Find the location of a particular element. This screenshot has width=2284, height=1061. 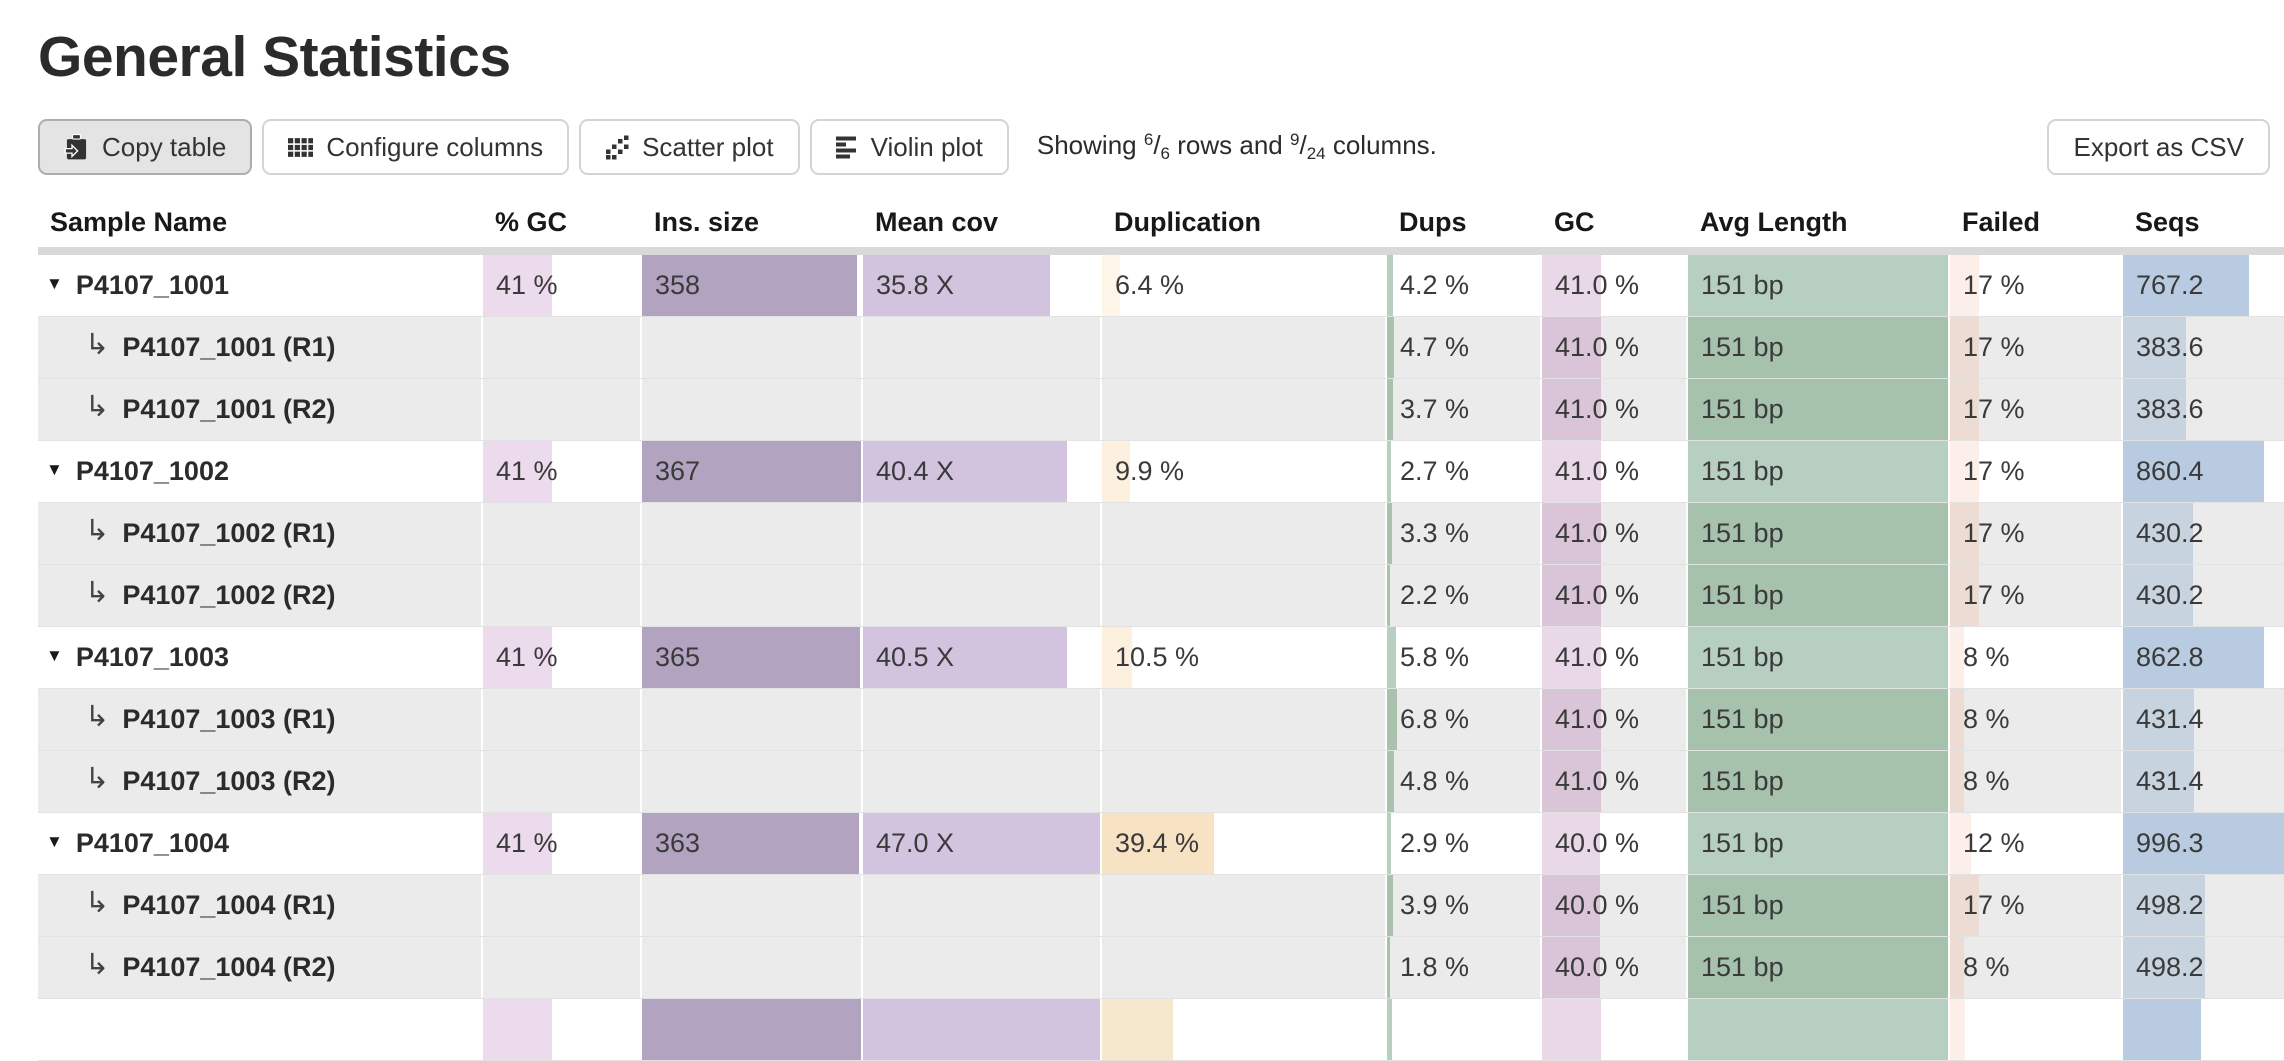

cell-dups: 3.9 % is located at coordinates (1463, 905).